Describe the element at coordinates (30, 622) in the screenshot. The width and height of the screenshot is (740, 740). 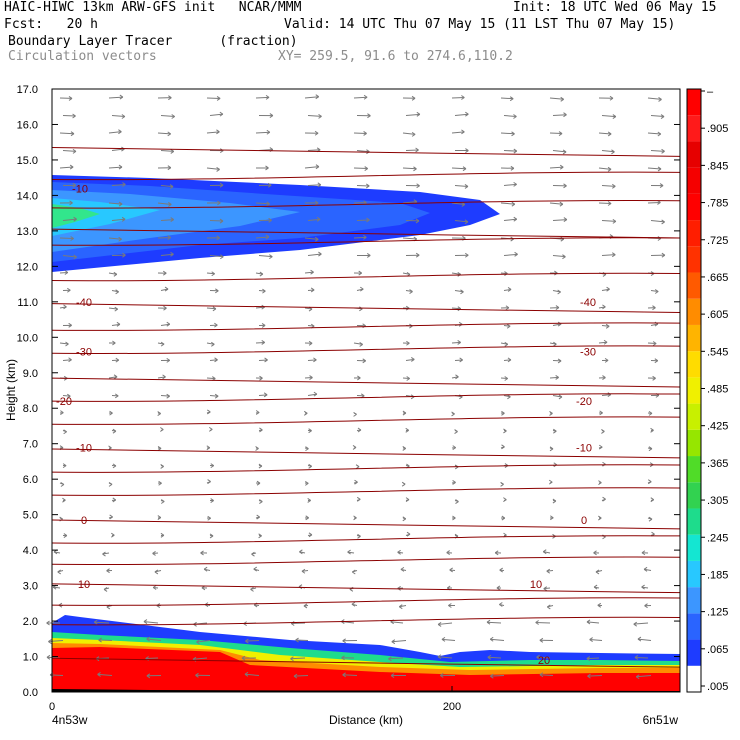
I see `y-tick-label: 2.0` at that location.